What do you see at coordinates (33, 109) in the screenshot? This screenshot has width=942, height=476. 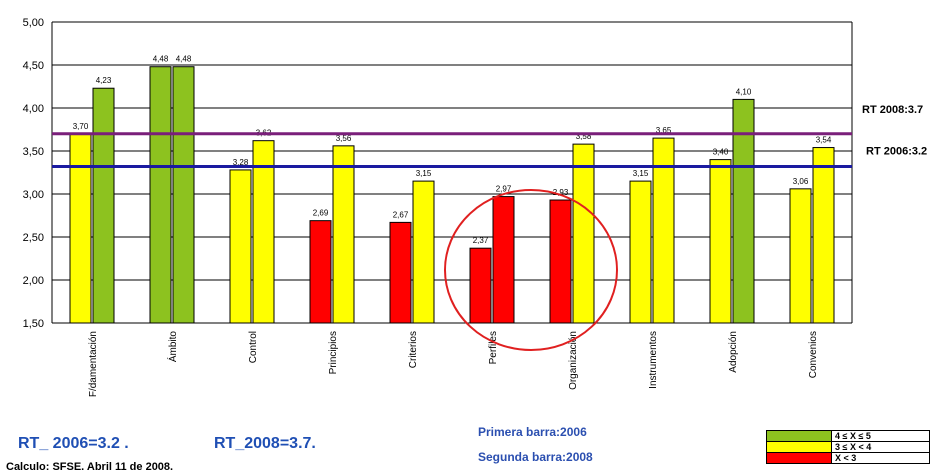 I see `y-tick-label: 4,00` at bounding box center [33, 109].